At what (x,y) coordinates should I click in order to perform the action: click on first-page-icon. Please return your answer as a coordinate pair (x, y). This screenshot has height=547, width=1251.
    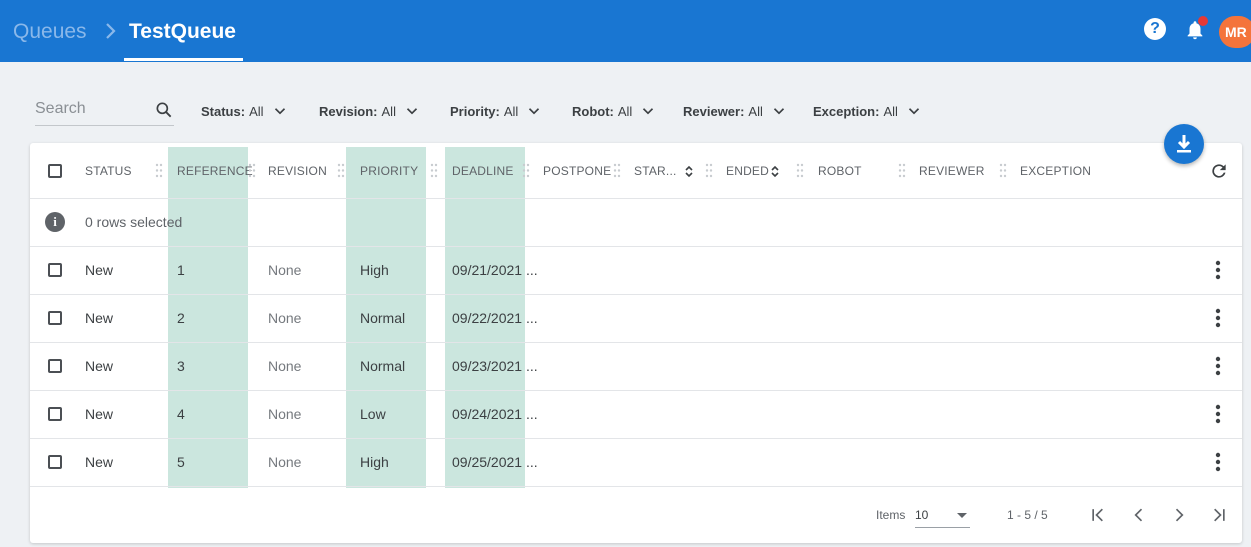
    Looking at the image, I should click on (1099, 515).